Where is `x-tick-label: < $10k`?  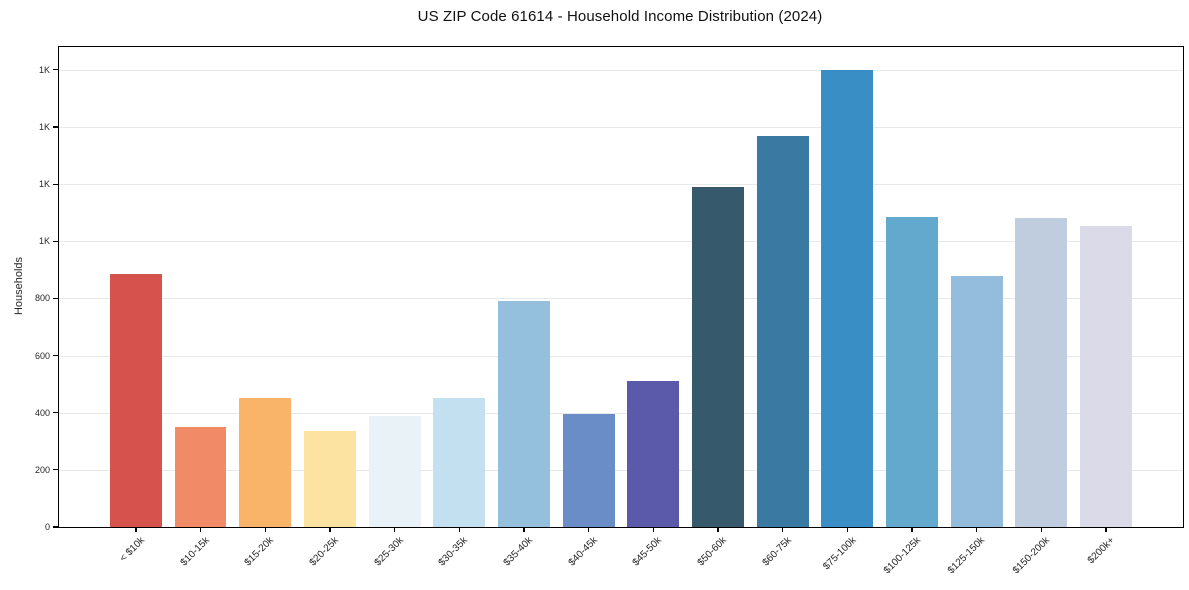
x-tick-label: < $10k is located at coordinates (132, 550).